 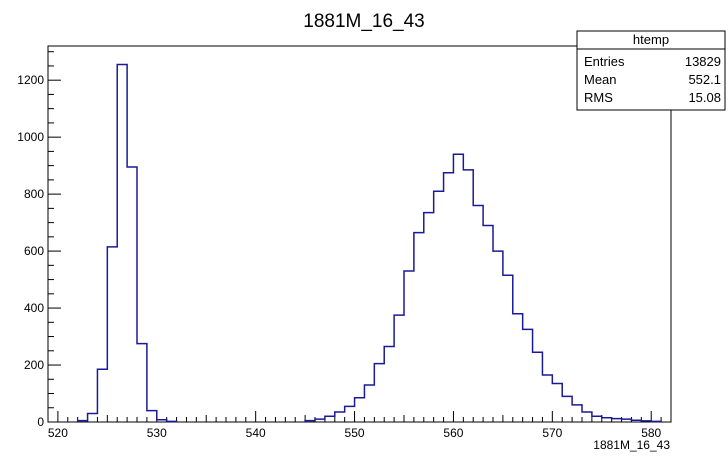 I want to click on x-tick-label: 520, so click(x=58, y=433).